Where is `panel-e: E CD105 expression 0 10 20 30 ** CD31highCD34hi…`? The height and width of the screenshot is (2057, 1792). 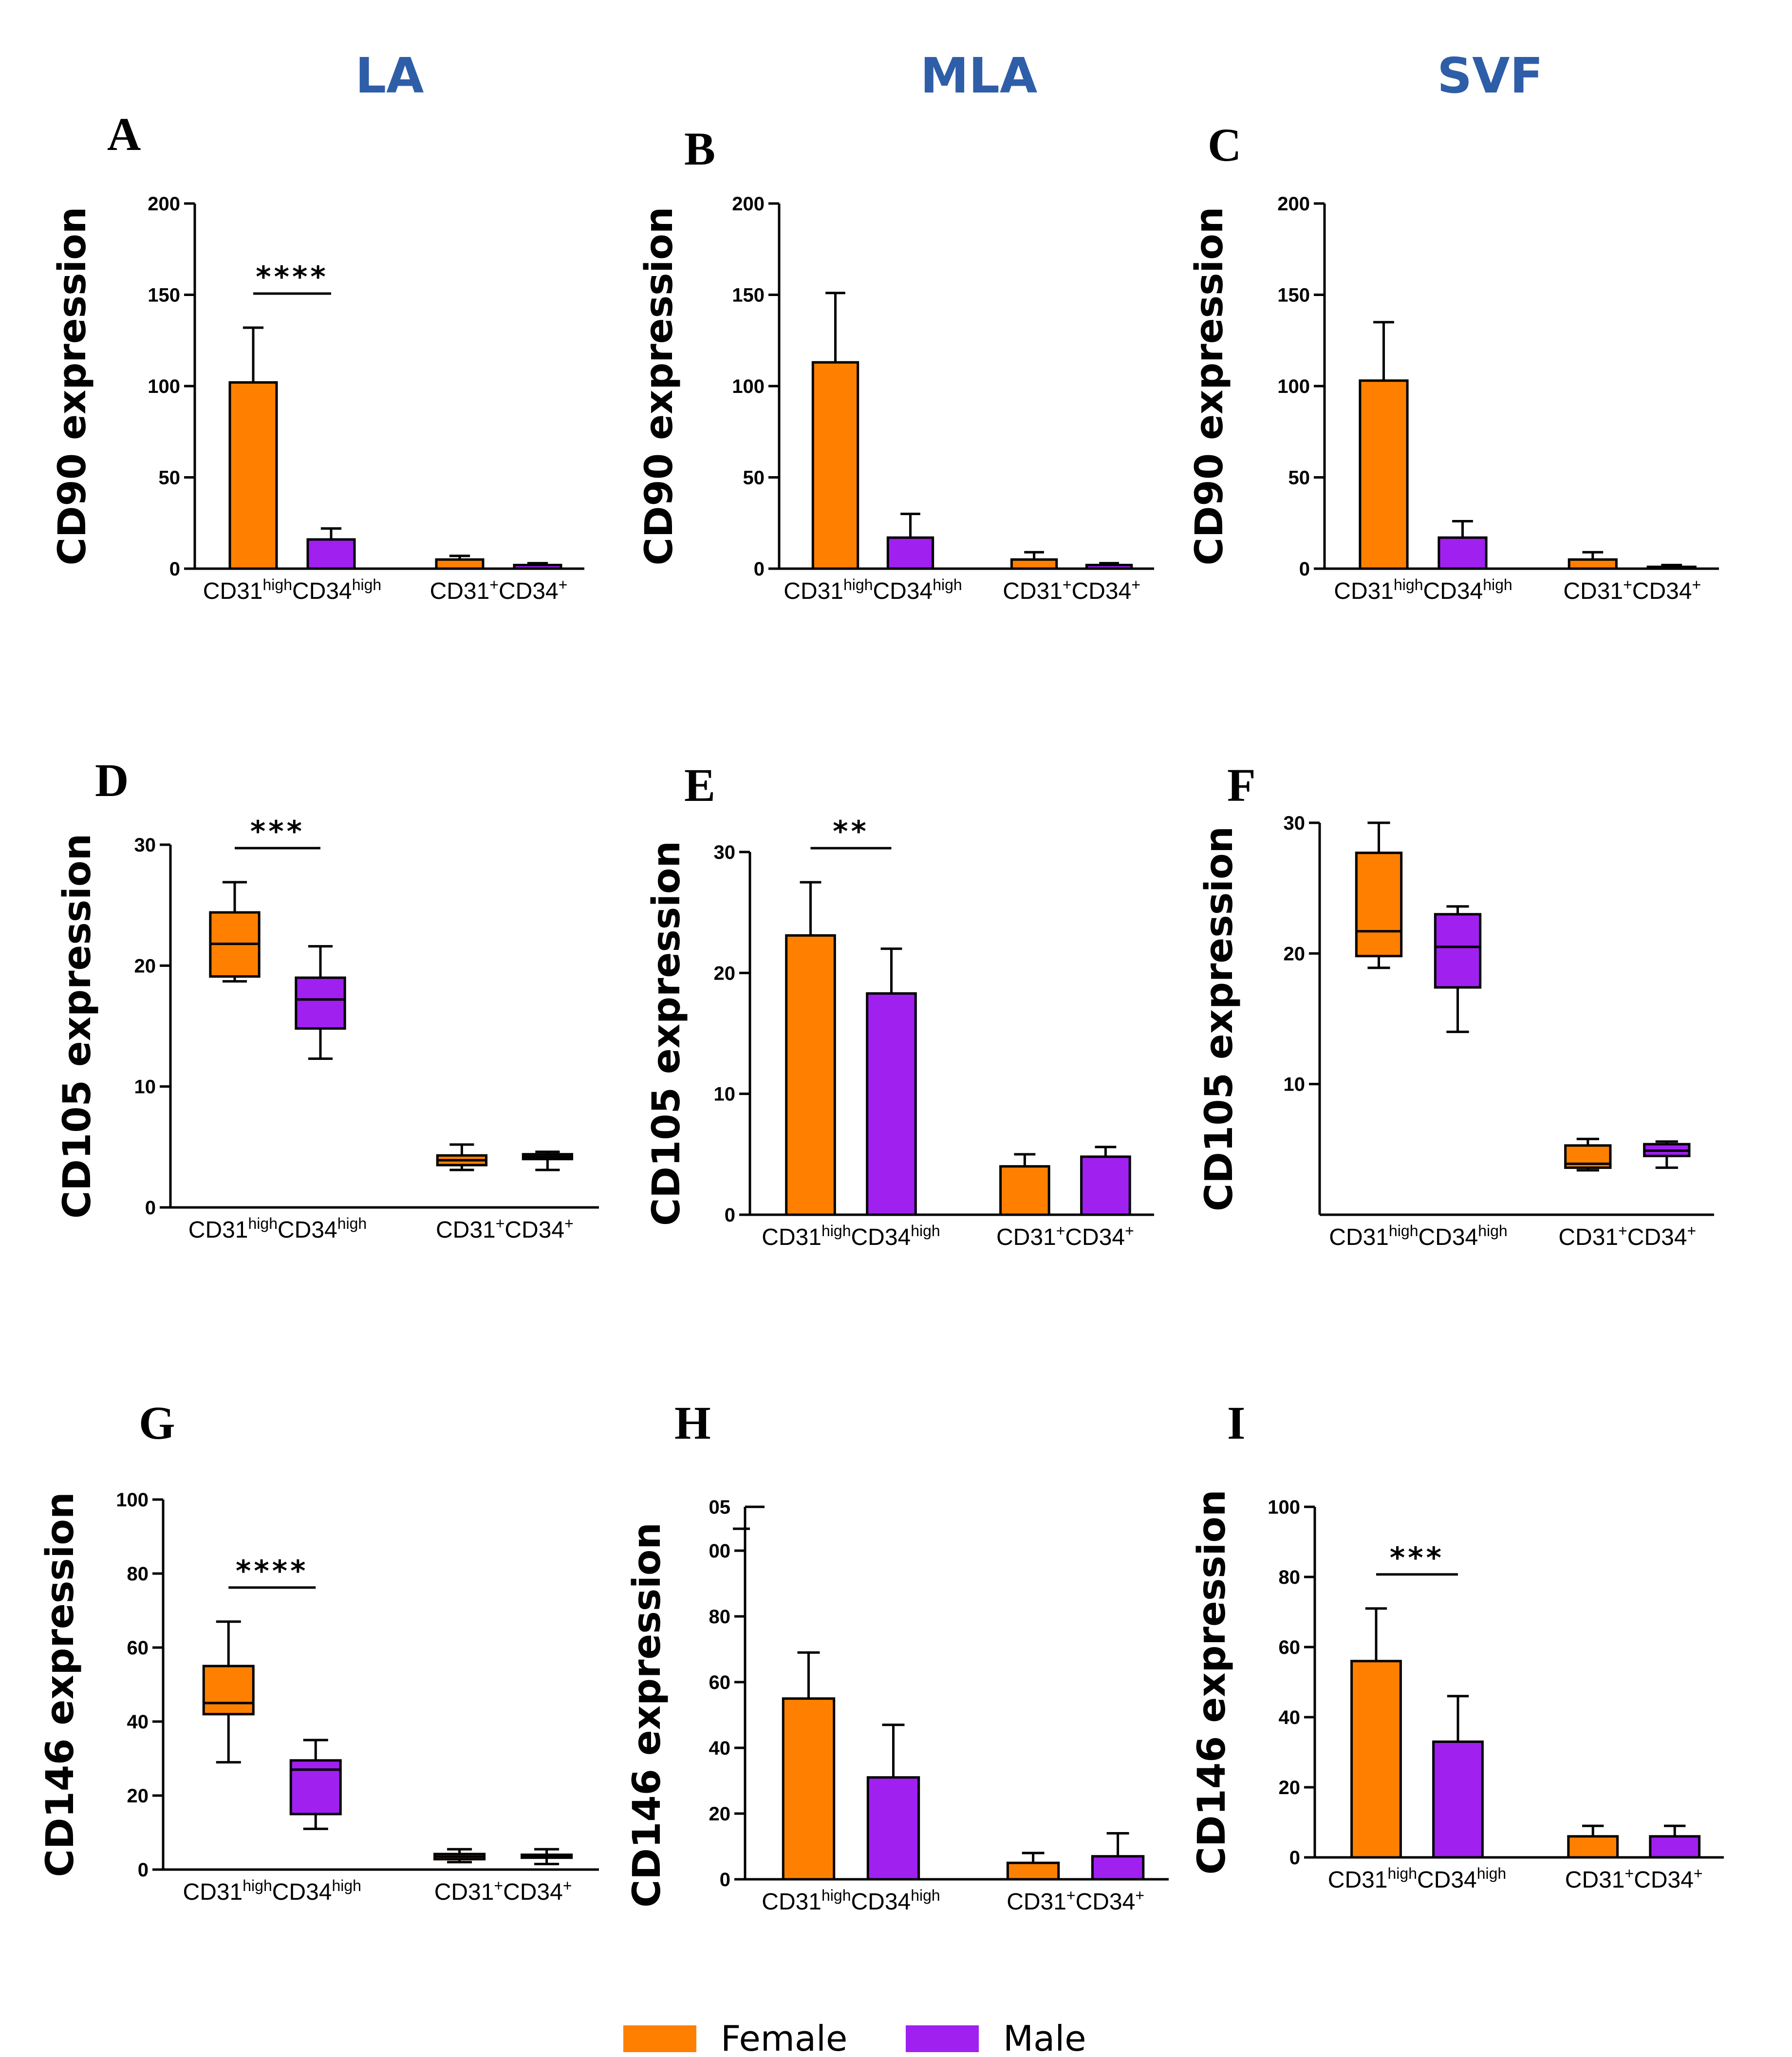
panel-e: E CD105 expression 0 10 20 30 ** CD31highCD34hi… is located at coordinates (899, 1004).